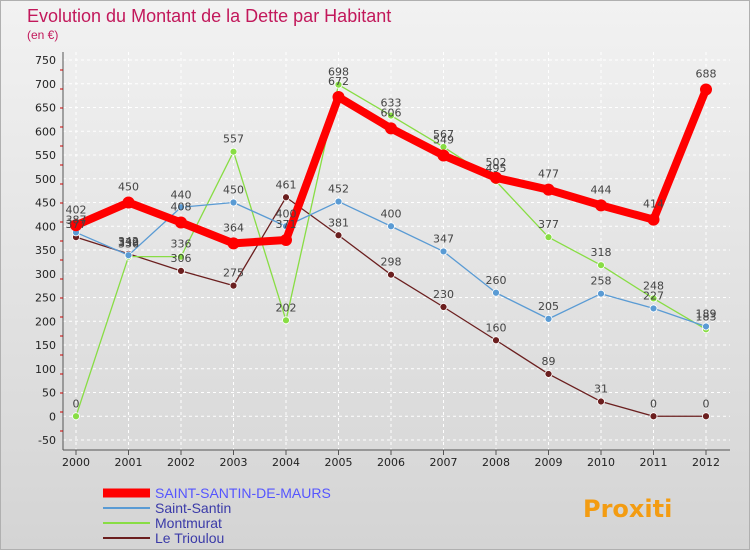 Image resolution: width=750 pixels, height=550 pixels. Describe the element at coordinates (601, 389) in the screenshot. I see `data-label: 31` at that location.